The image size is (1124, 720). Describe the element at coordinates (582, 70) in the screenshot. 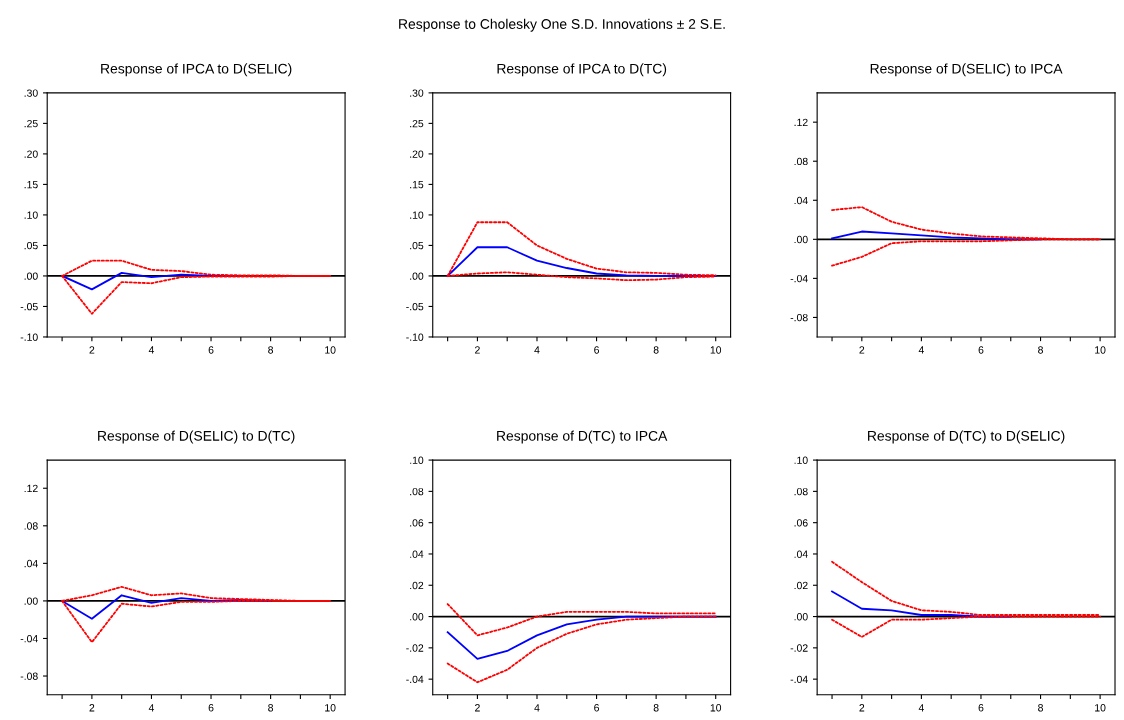

I see `chart-title: Response of IPCA to D(TC)` at that location.